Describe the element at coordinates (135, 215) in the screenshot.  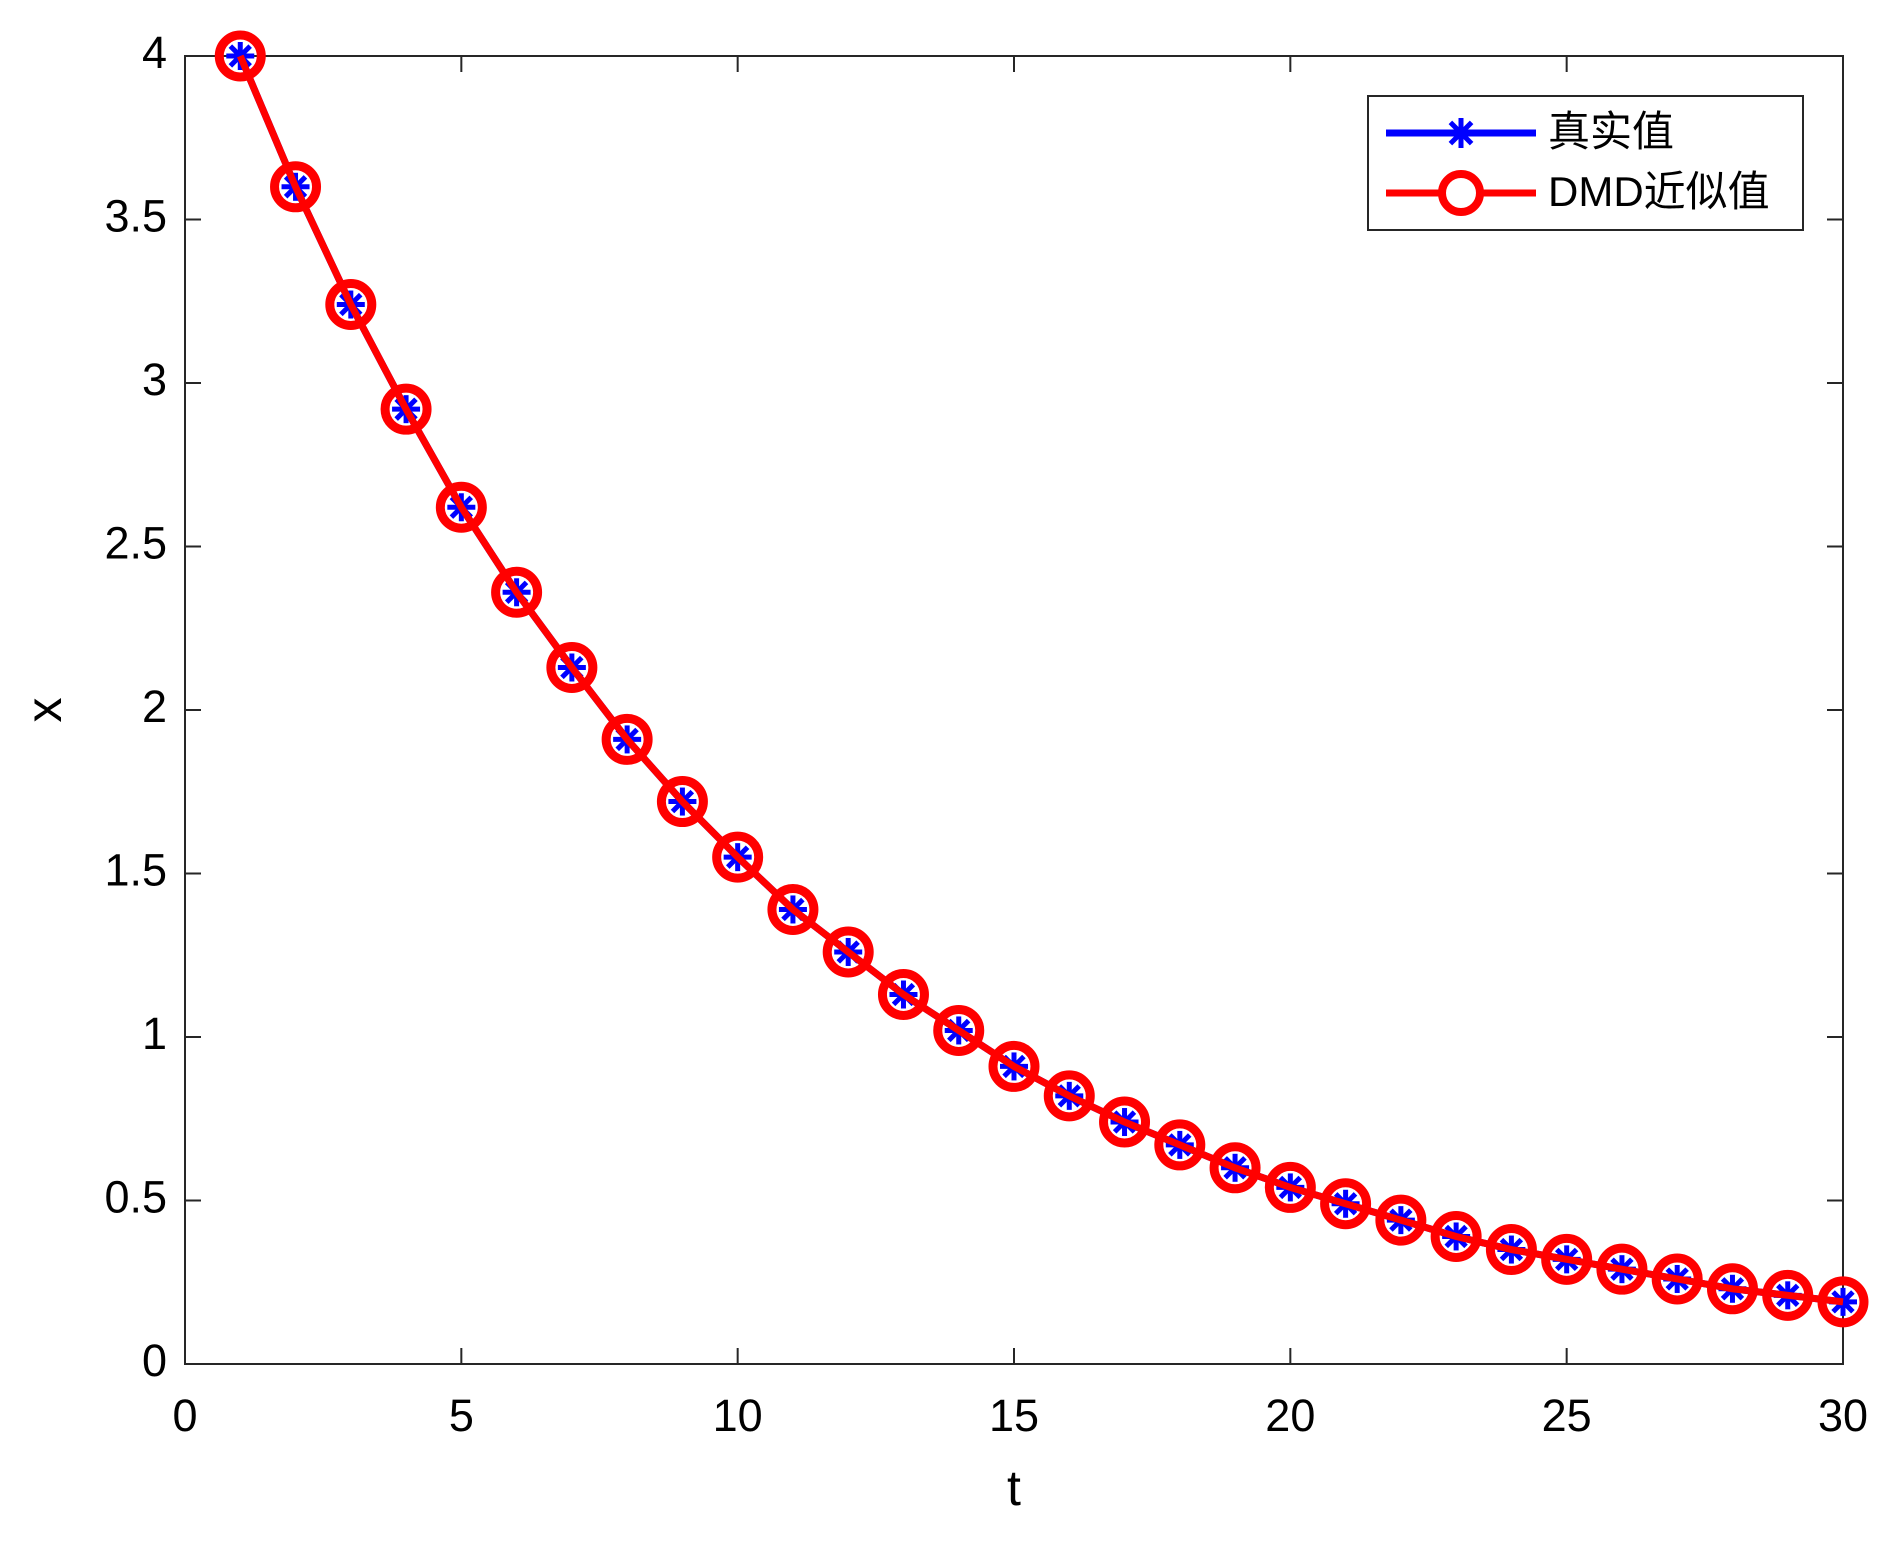
I see `y-tick-label: 3.5` at that location.